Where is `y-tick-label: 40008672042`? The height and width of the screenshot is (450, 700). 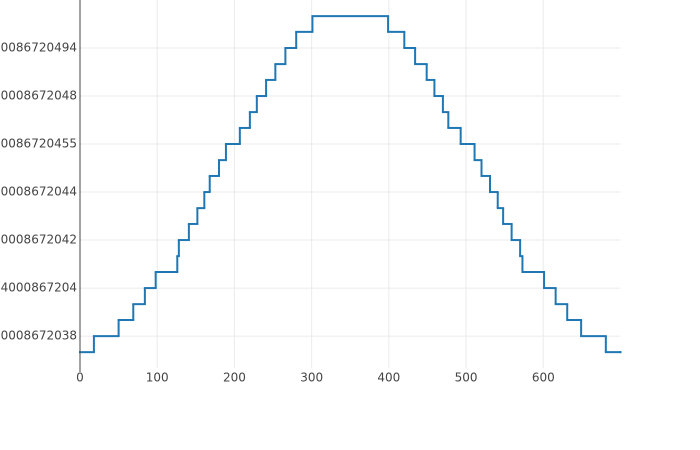
y-tick-label: 40008672042 is located at coordinates (38, 240).